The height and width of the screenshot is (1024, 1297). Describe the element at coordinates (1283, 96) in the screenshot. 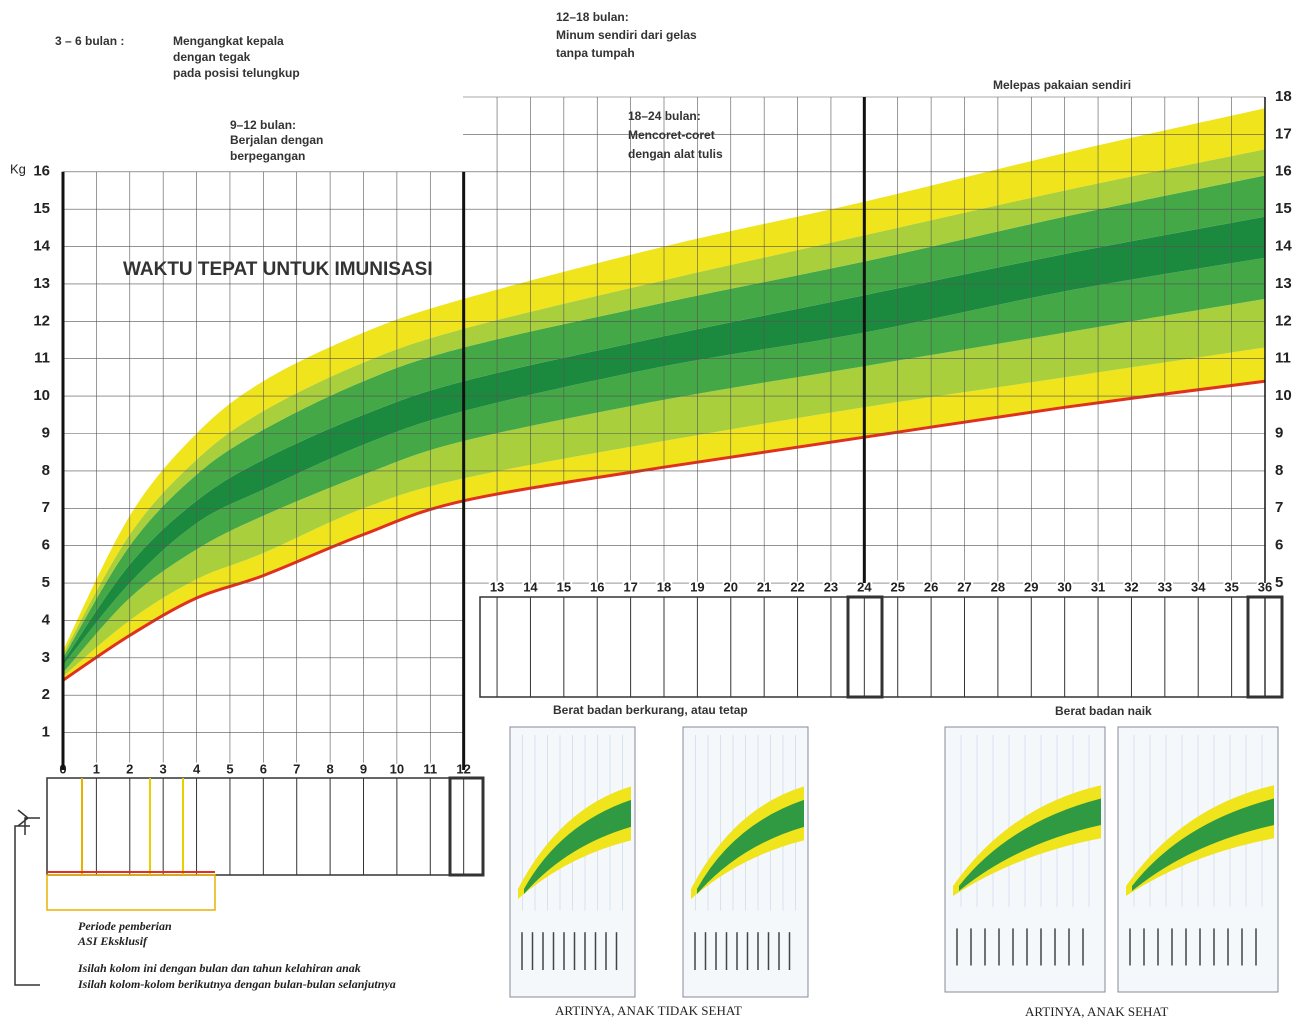

I see `y2-tick-label: 18` at that location.